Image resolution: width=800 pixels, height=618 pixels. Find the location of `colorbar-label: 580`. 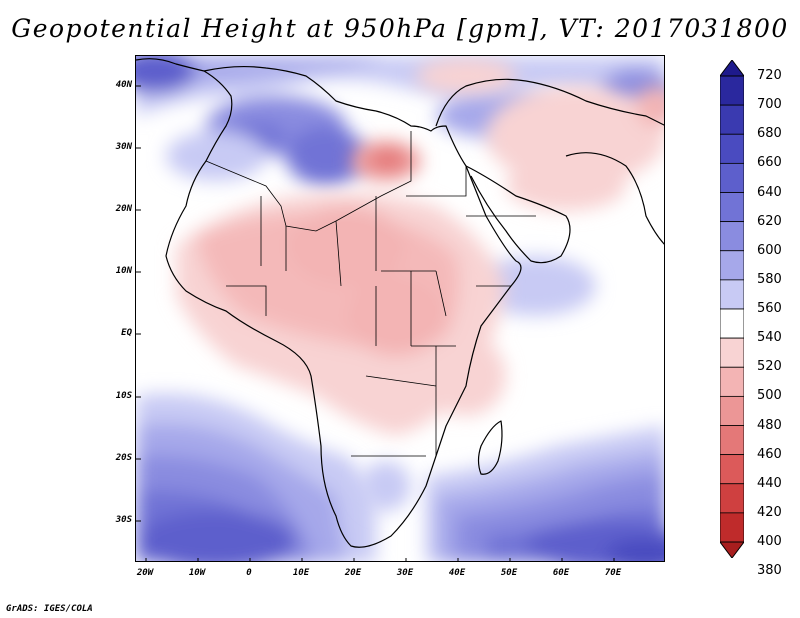

colorbar-label: 580 is located at coordinates (769, 279).